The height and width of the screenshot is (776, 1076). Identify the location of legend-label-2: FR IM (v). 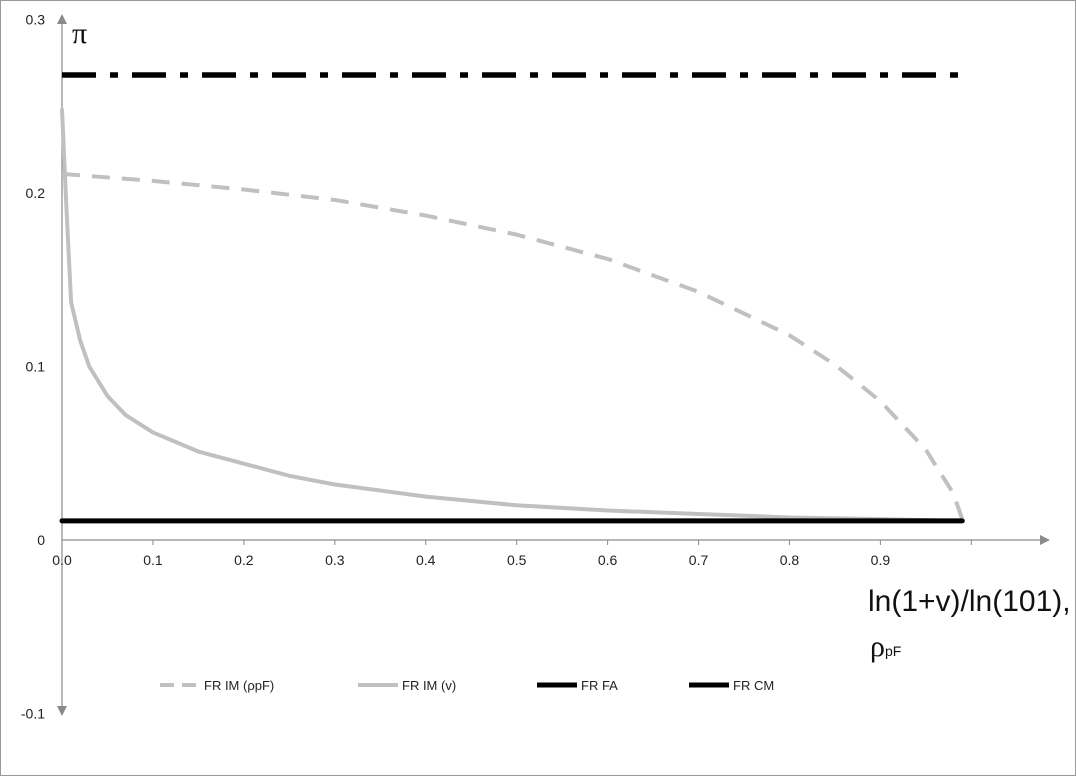
(429, 685).